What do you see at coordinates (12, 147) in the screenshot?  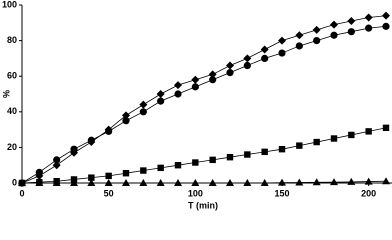 I see `y-tick-label: 20` at bounding box center [12, 147].